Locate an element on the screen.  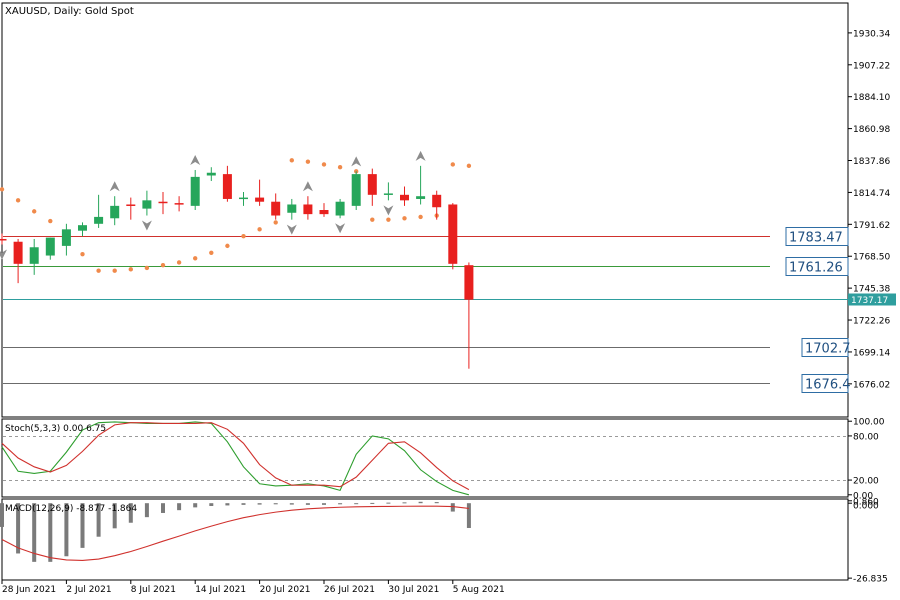
stoch-tick-label: 80.00 is located at coordinates (866, 437).